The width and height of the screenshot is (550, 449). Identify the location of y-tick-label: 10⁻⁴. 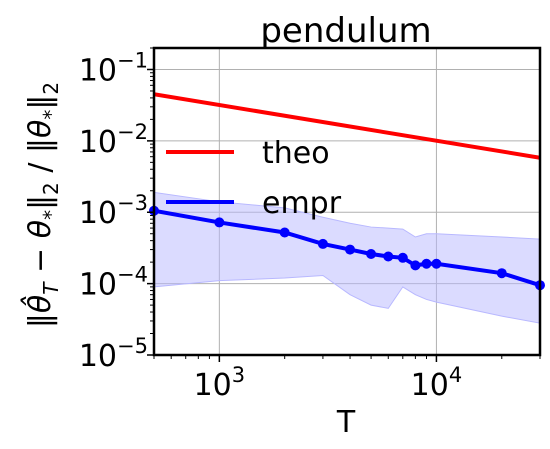
(113, 283).